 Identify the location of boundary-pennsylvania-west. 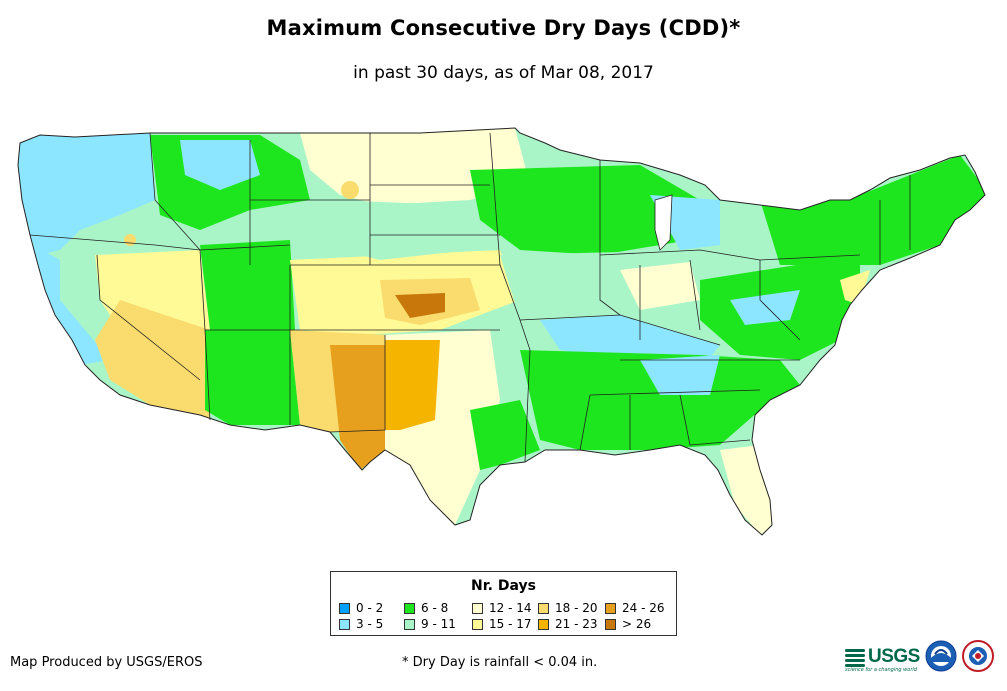
(780, 300).